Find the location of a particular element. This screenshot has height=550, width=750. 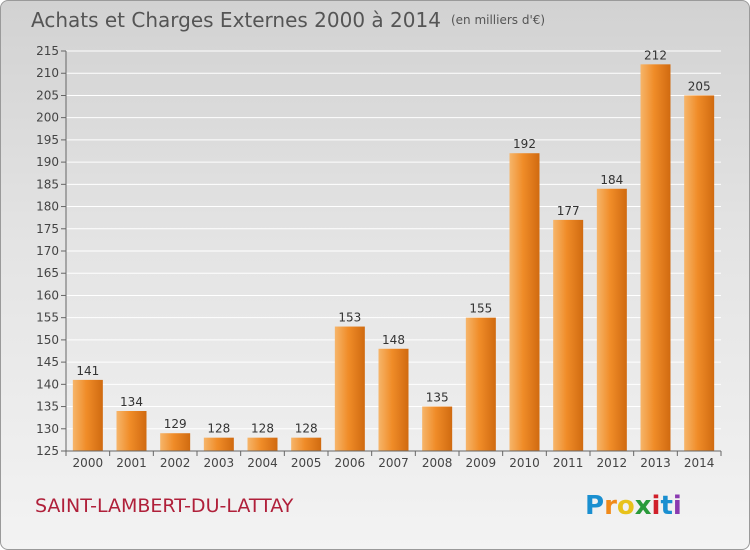

bar-value-label: 153 is located at coordinates (349, 318).